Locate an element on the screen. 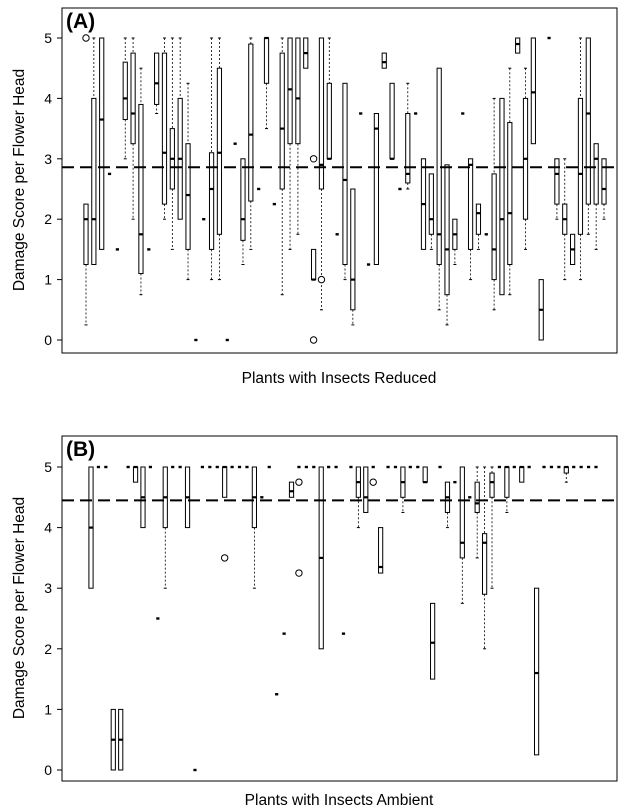 The width and height of the screenshot is (622, 811). y-tick-label: 3 is located at coordinates (48, 159).